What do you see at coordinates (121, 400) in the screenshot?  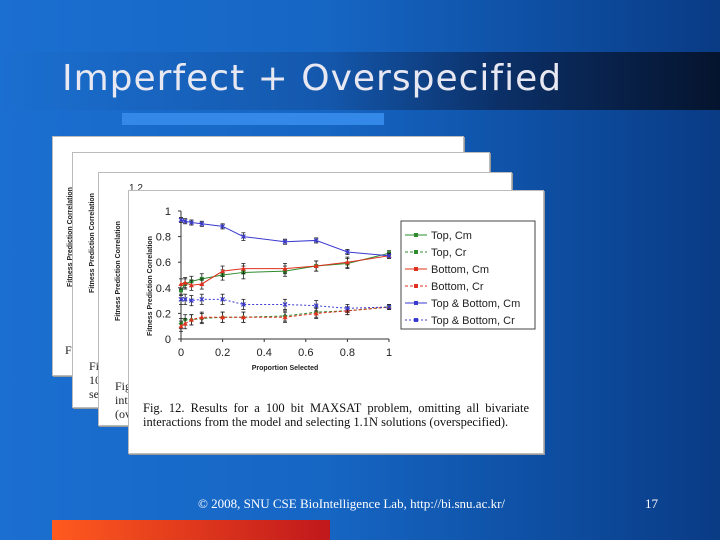 I see `card3-caption-fragment-2: int` at bounding box center [121, 400].